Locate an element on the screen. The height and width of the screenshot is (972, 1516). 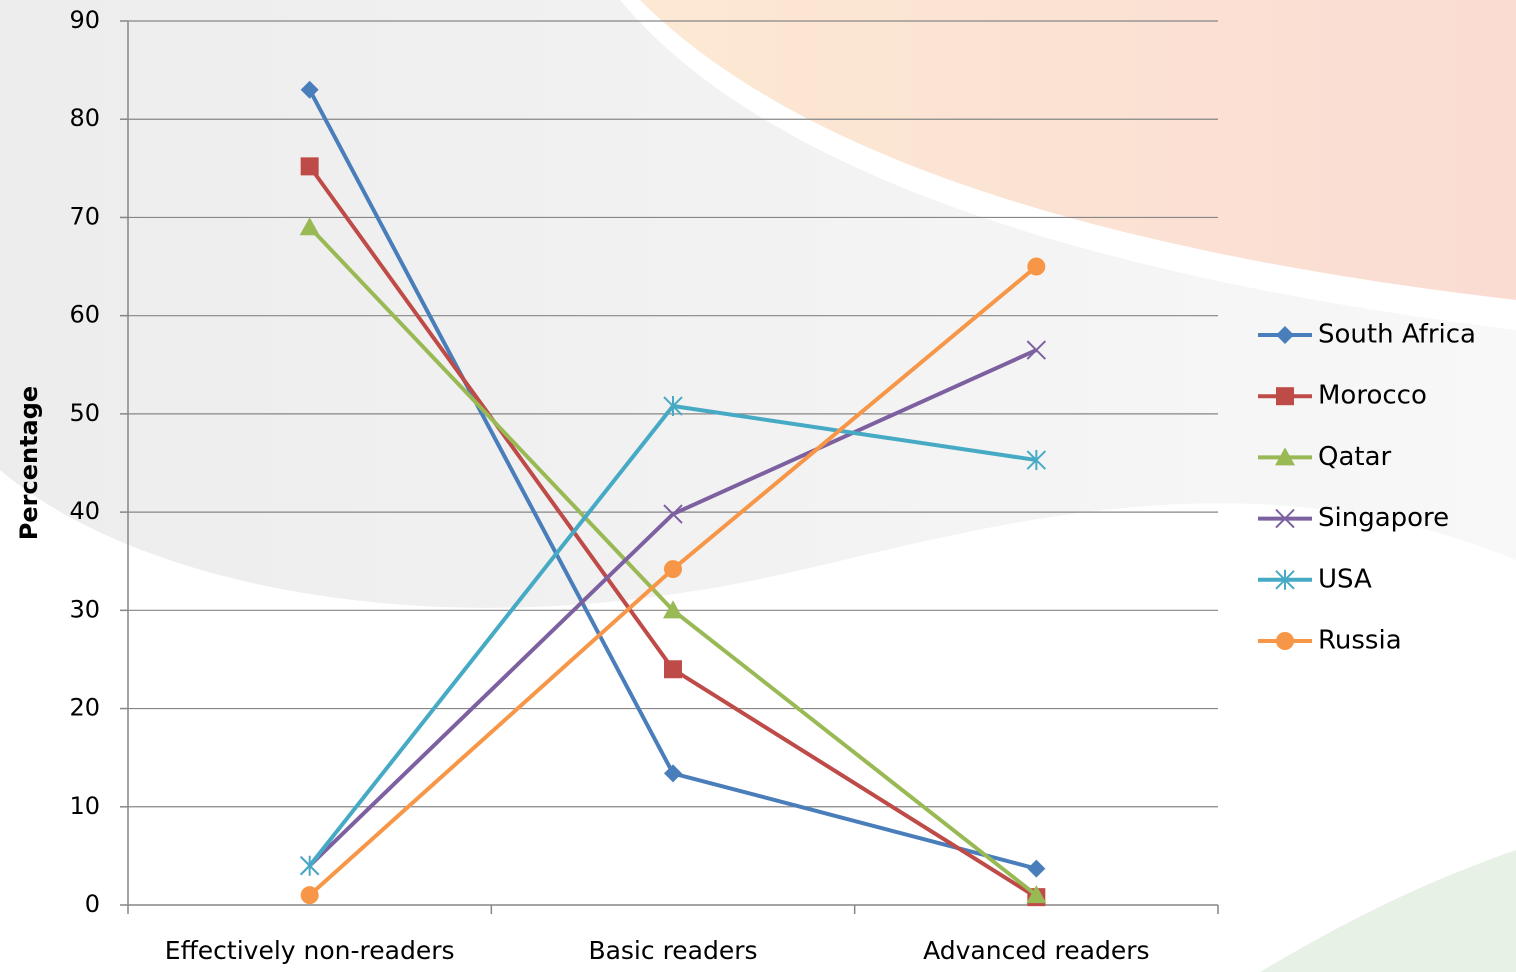
y-tick-label: 40 is located at coordinates (84, 511).